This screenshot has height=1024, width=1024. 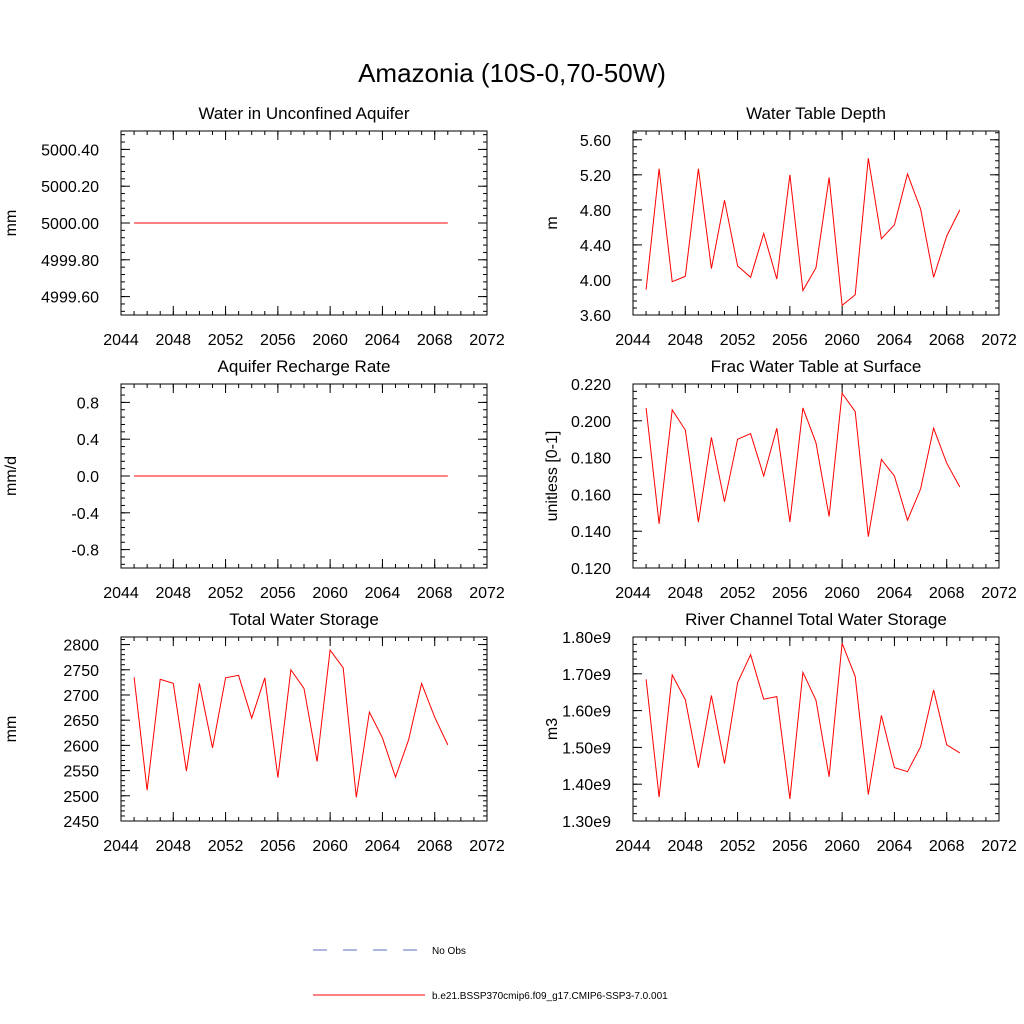 What do you see at coordinates (81, 671) in the screenshot?
I see `y-tick-label: 2750` at bounding box center [81, 671].